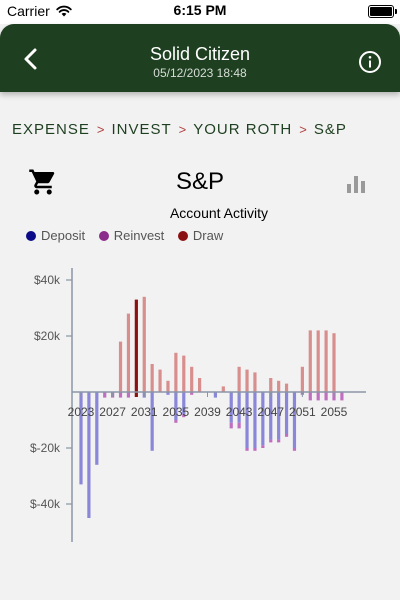 Image resolution: width=400 pixels, height=600 pixels. I want to click on y-tick-label: $-40k, so click(45, 504).